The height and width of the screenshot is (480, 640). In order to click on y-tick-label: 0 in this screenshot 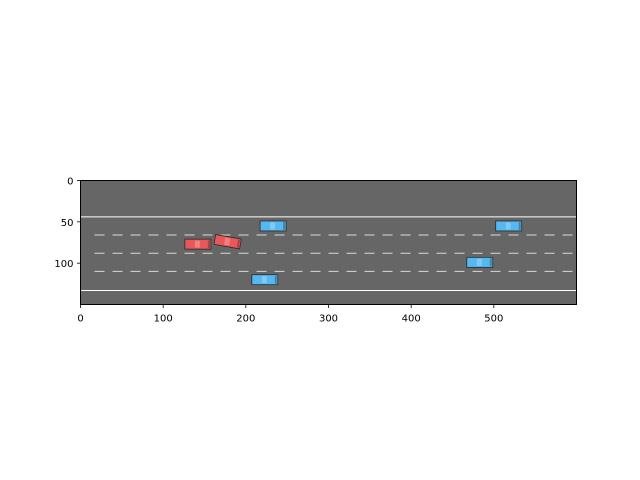, I will do `click(70, 182)`.